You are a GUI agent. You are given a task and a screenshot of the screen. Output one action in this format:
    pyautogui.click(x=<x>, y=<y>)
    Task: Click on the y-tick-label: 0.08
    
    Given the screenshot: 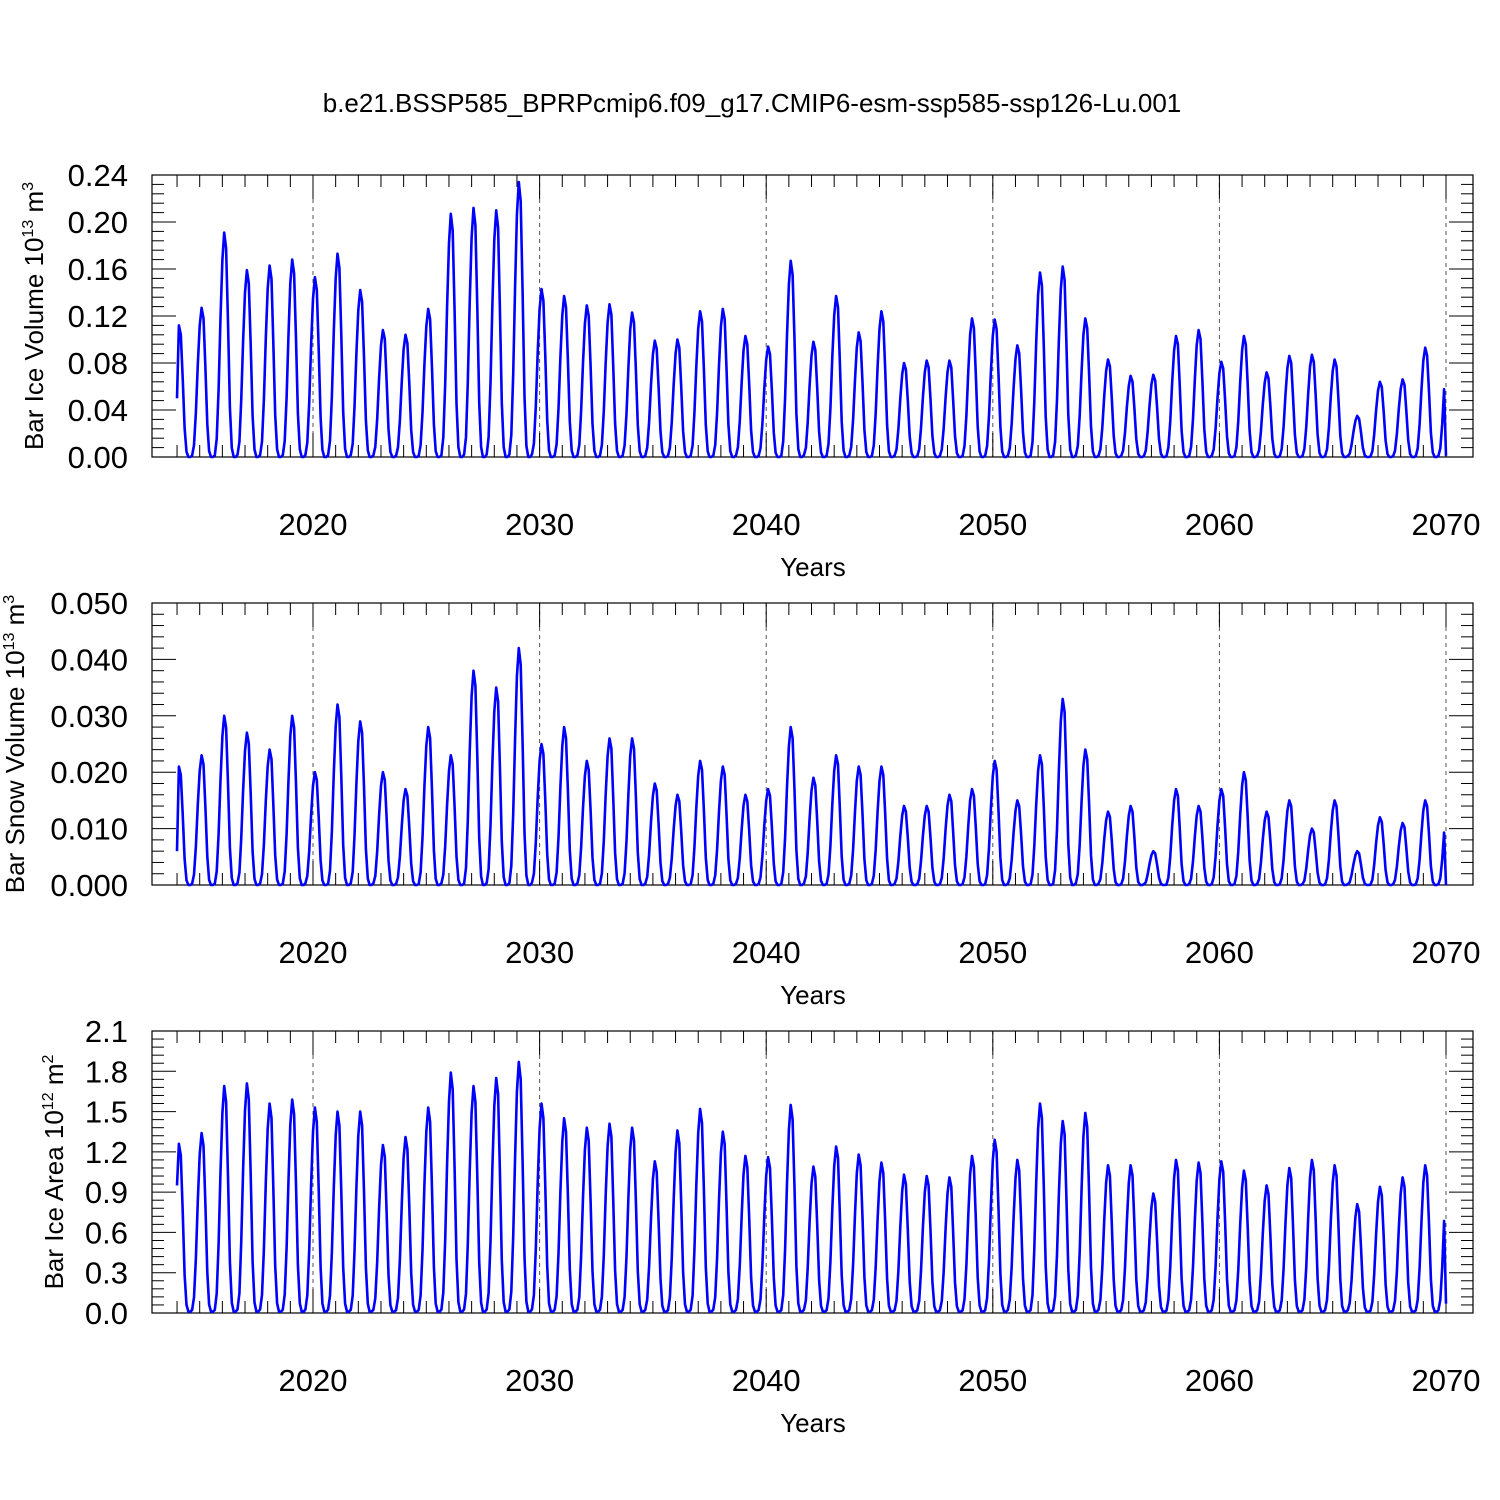 What is the action you would take?
    pyautogui.click(x=98, y=363)
    